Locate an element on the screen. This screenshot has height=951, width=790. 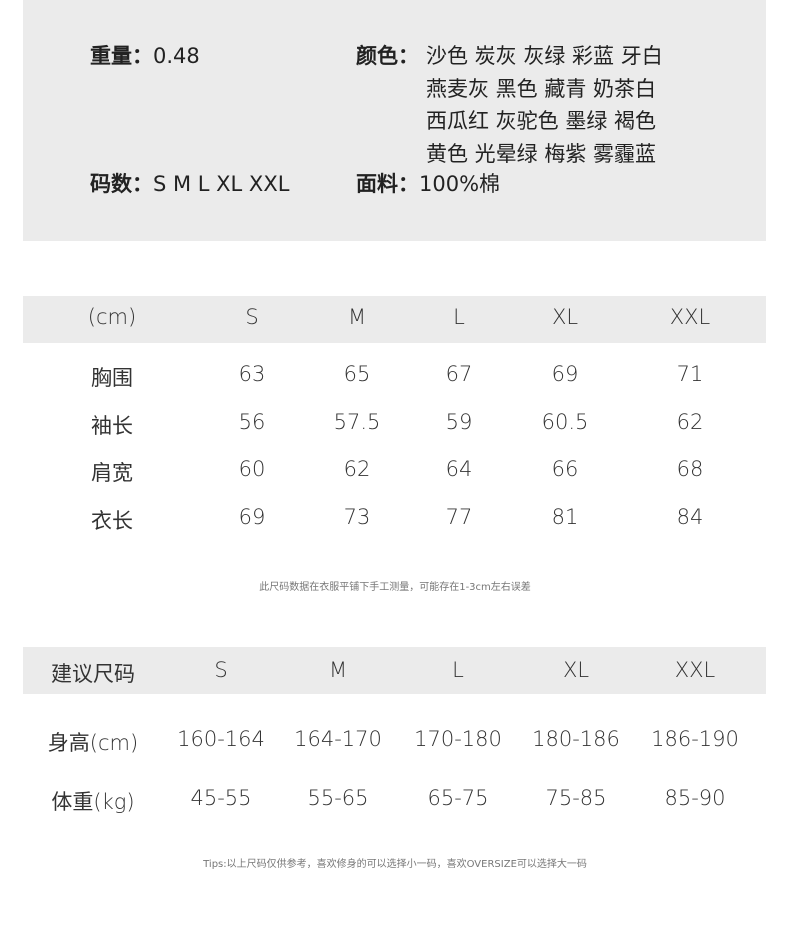
table-cell: 81 is located at coordinates (565, 517).